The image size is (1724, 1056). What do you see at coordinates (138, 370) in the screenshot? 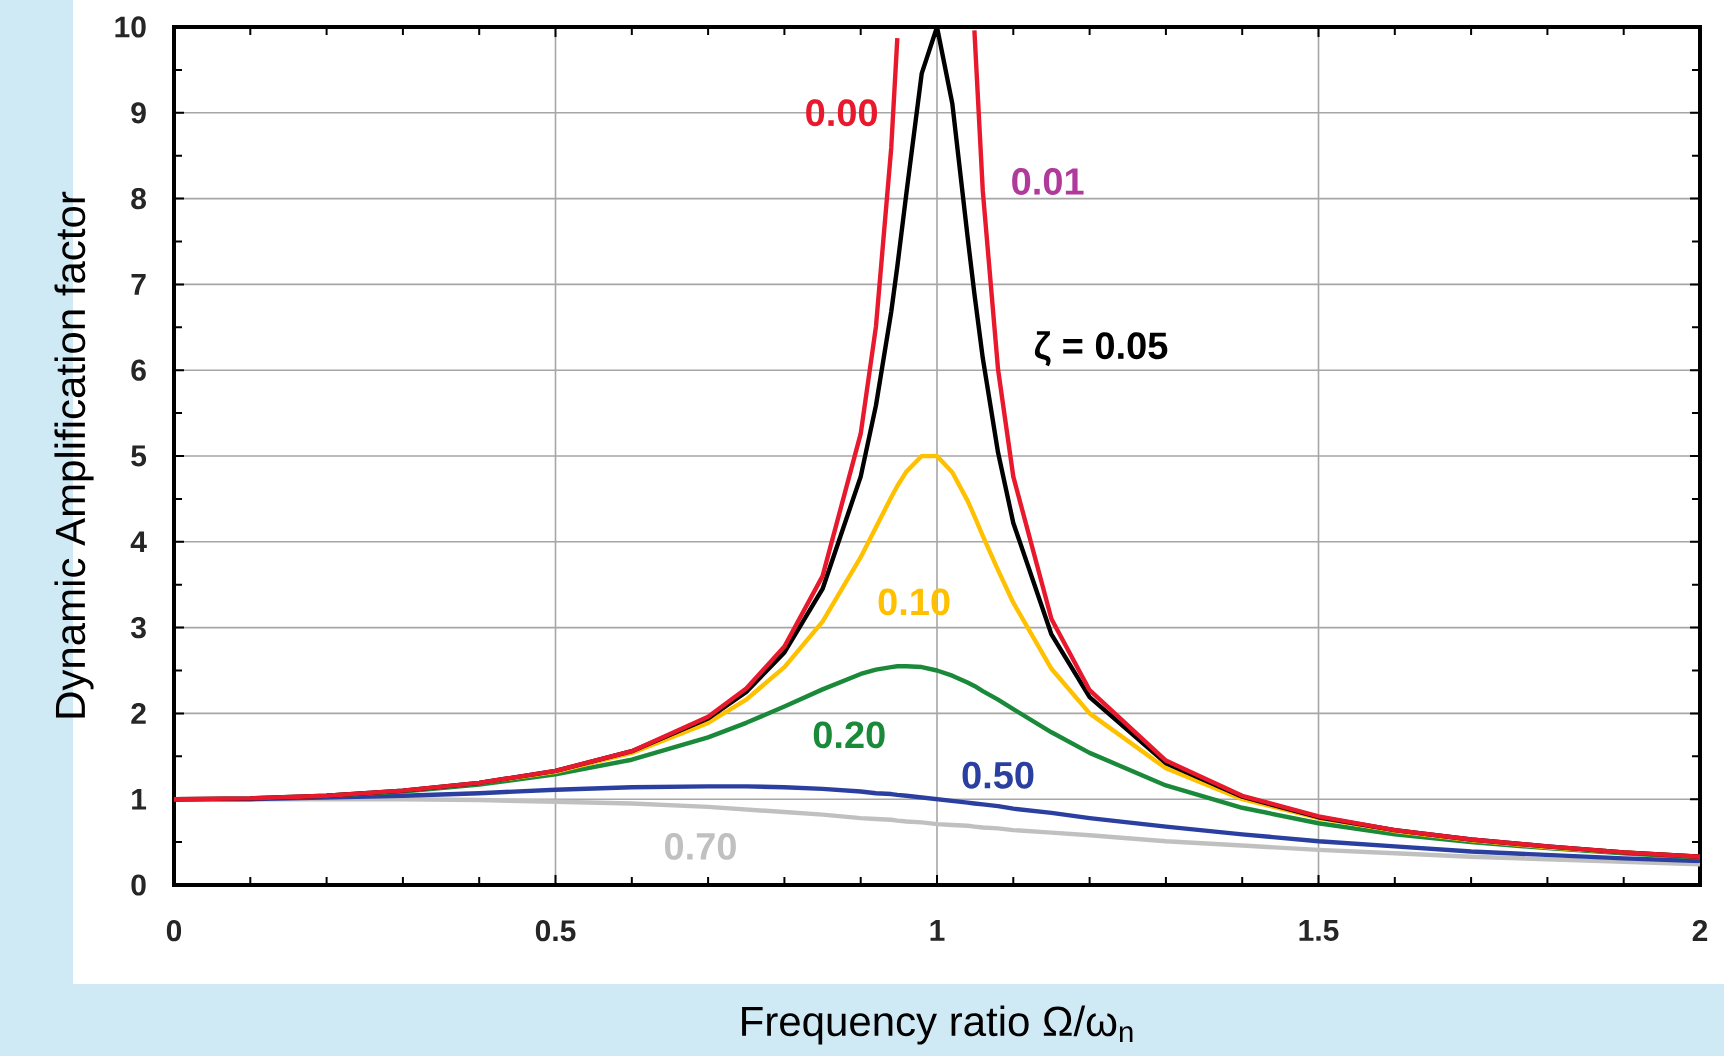
I see `y-tick-label: 6` at bounding box center [138, 370].